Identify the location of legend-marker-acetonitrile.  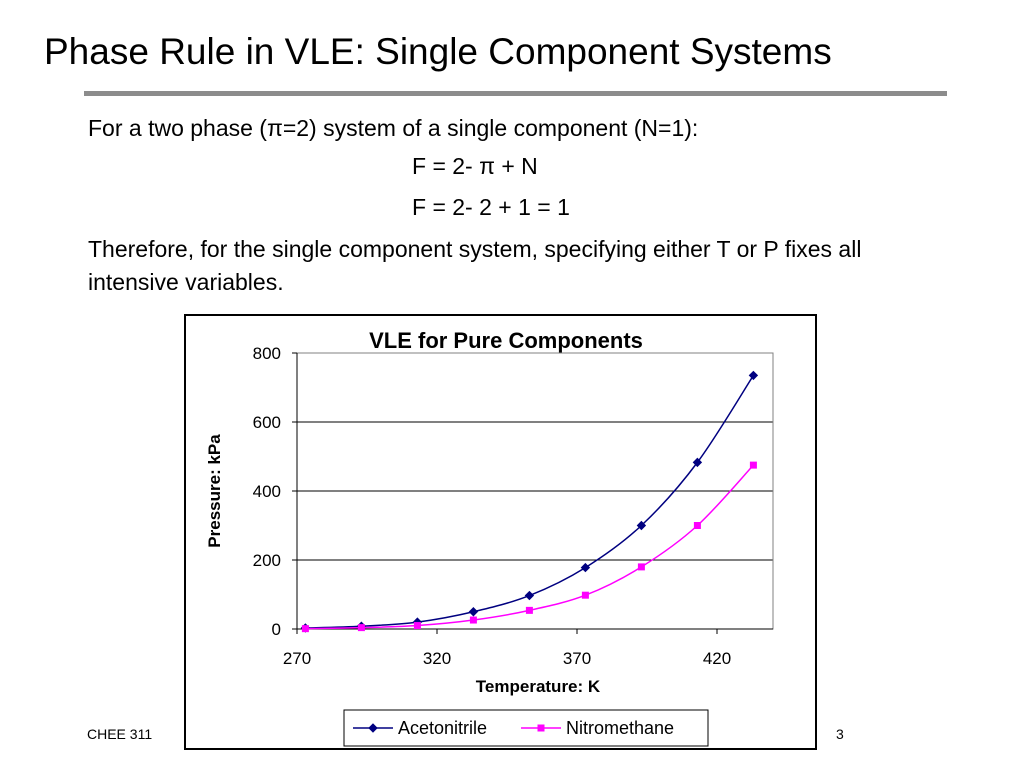
(373, 728).